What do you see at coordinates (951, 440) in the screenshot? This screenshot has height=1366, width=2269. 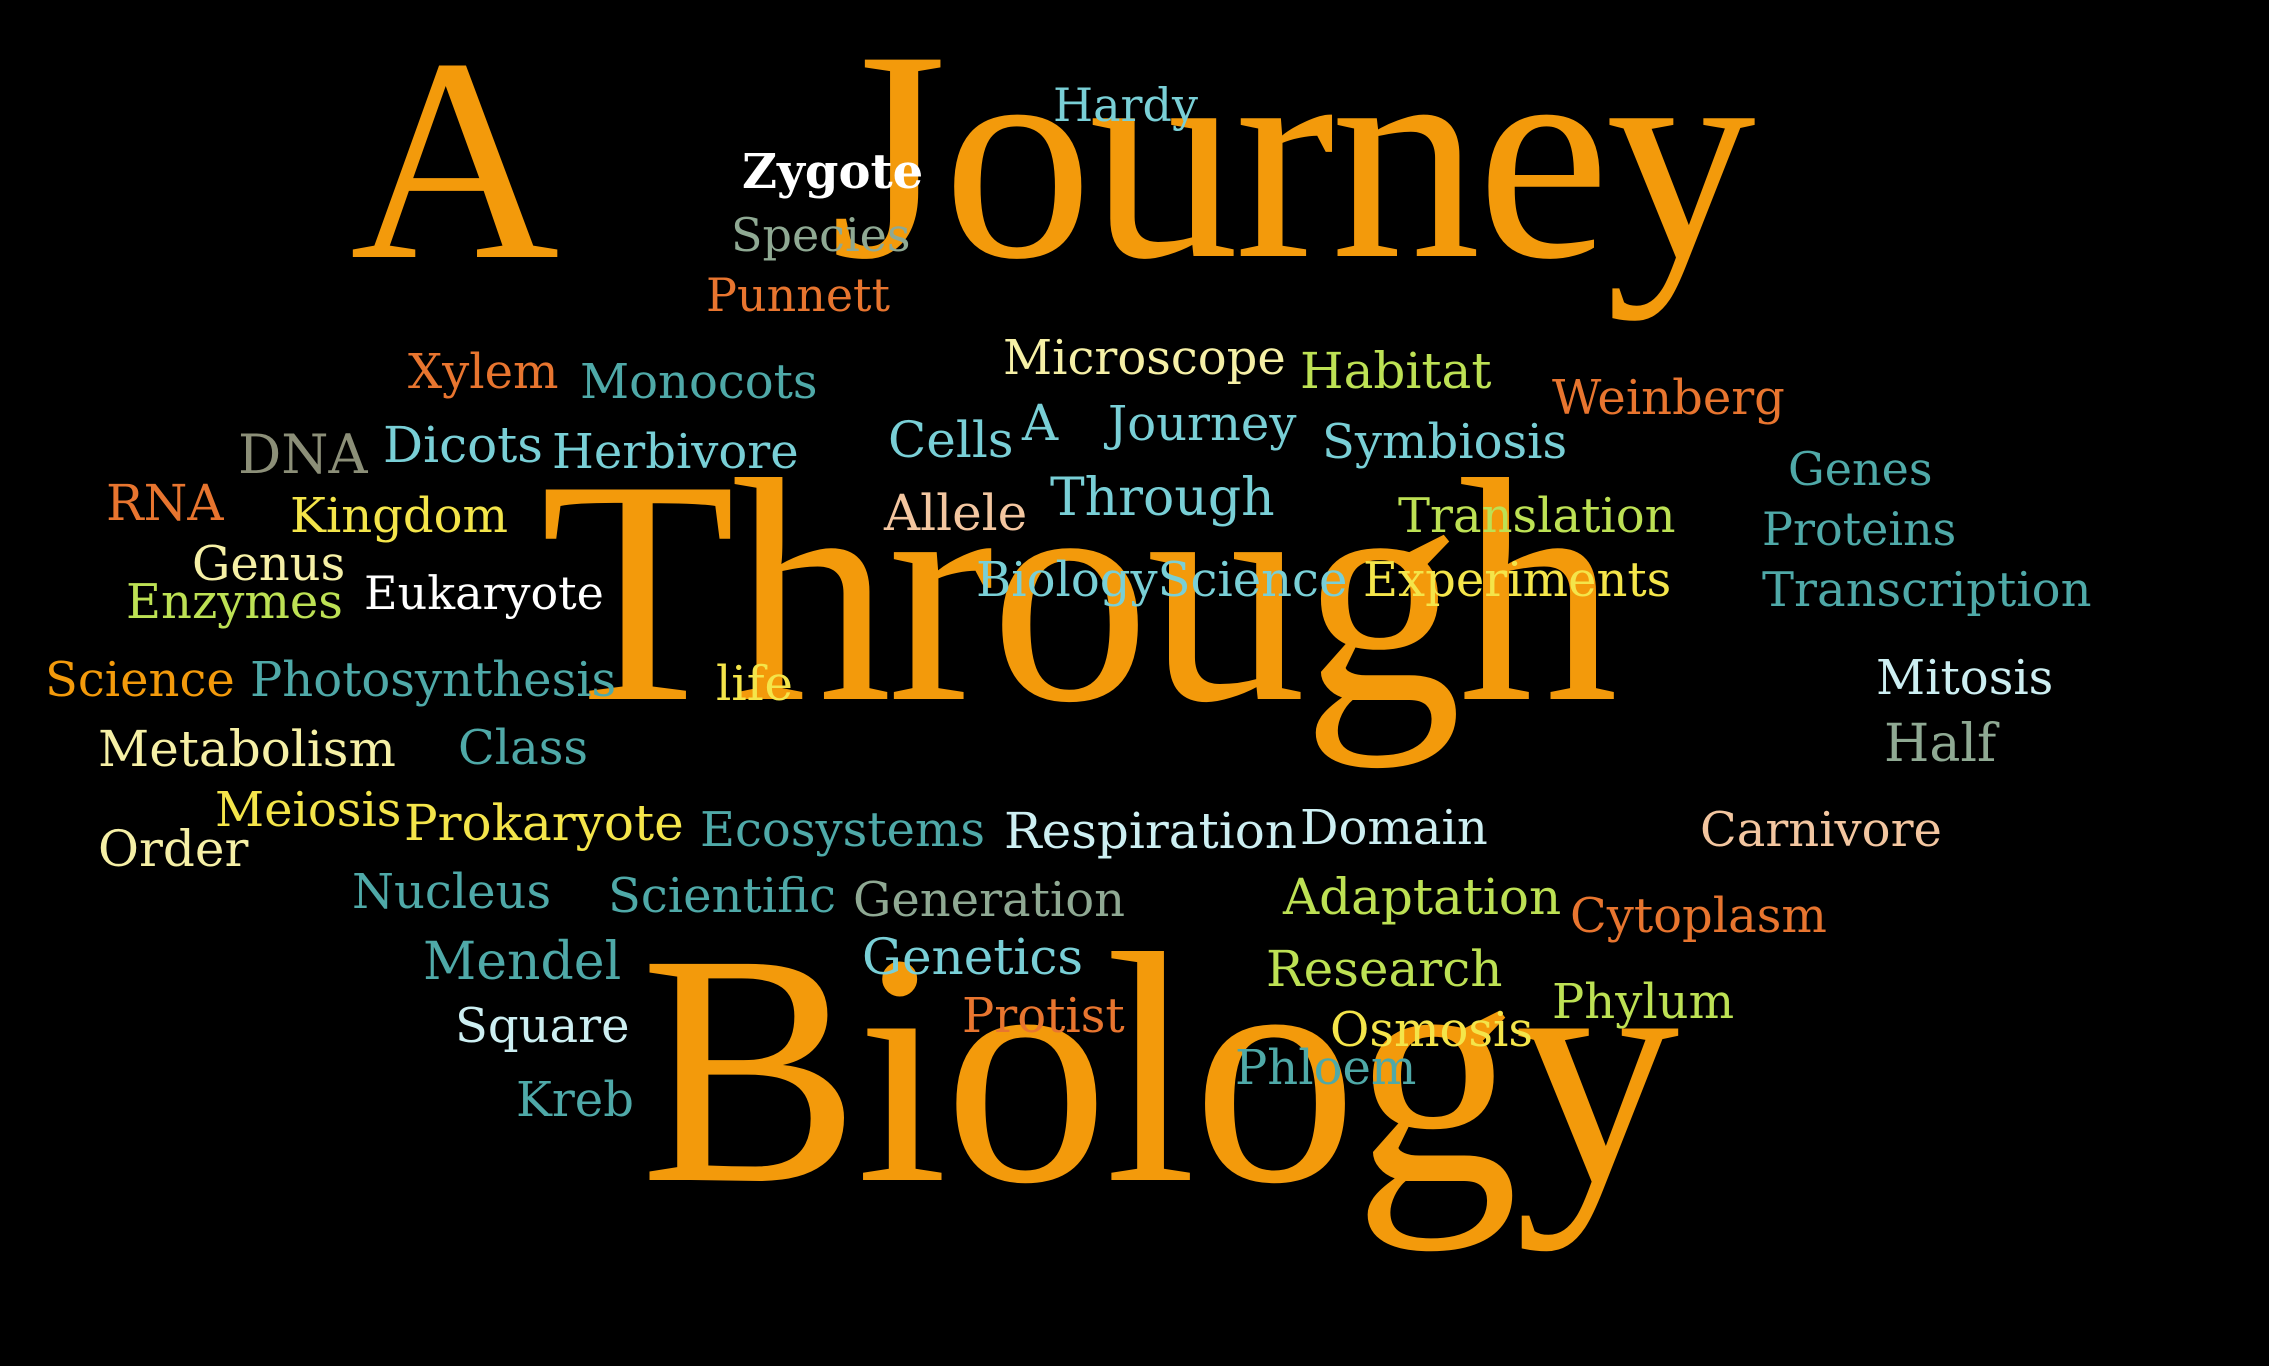 I see `word-cells: Cells` at bounding box center [951, 440].